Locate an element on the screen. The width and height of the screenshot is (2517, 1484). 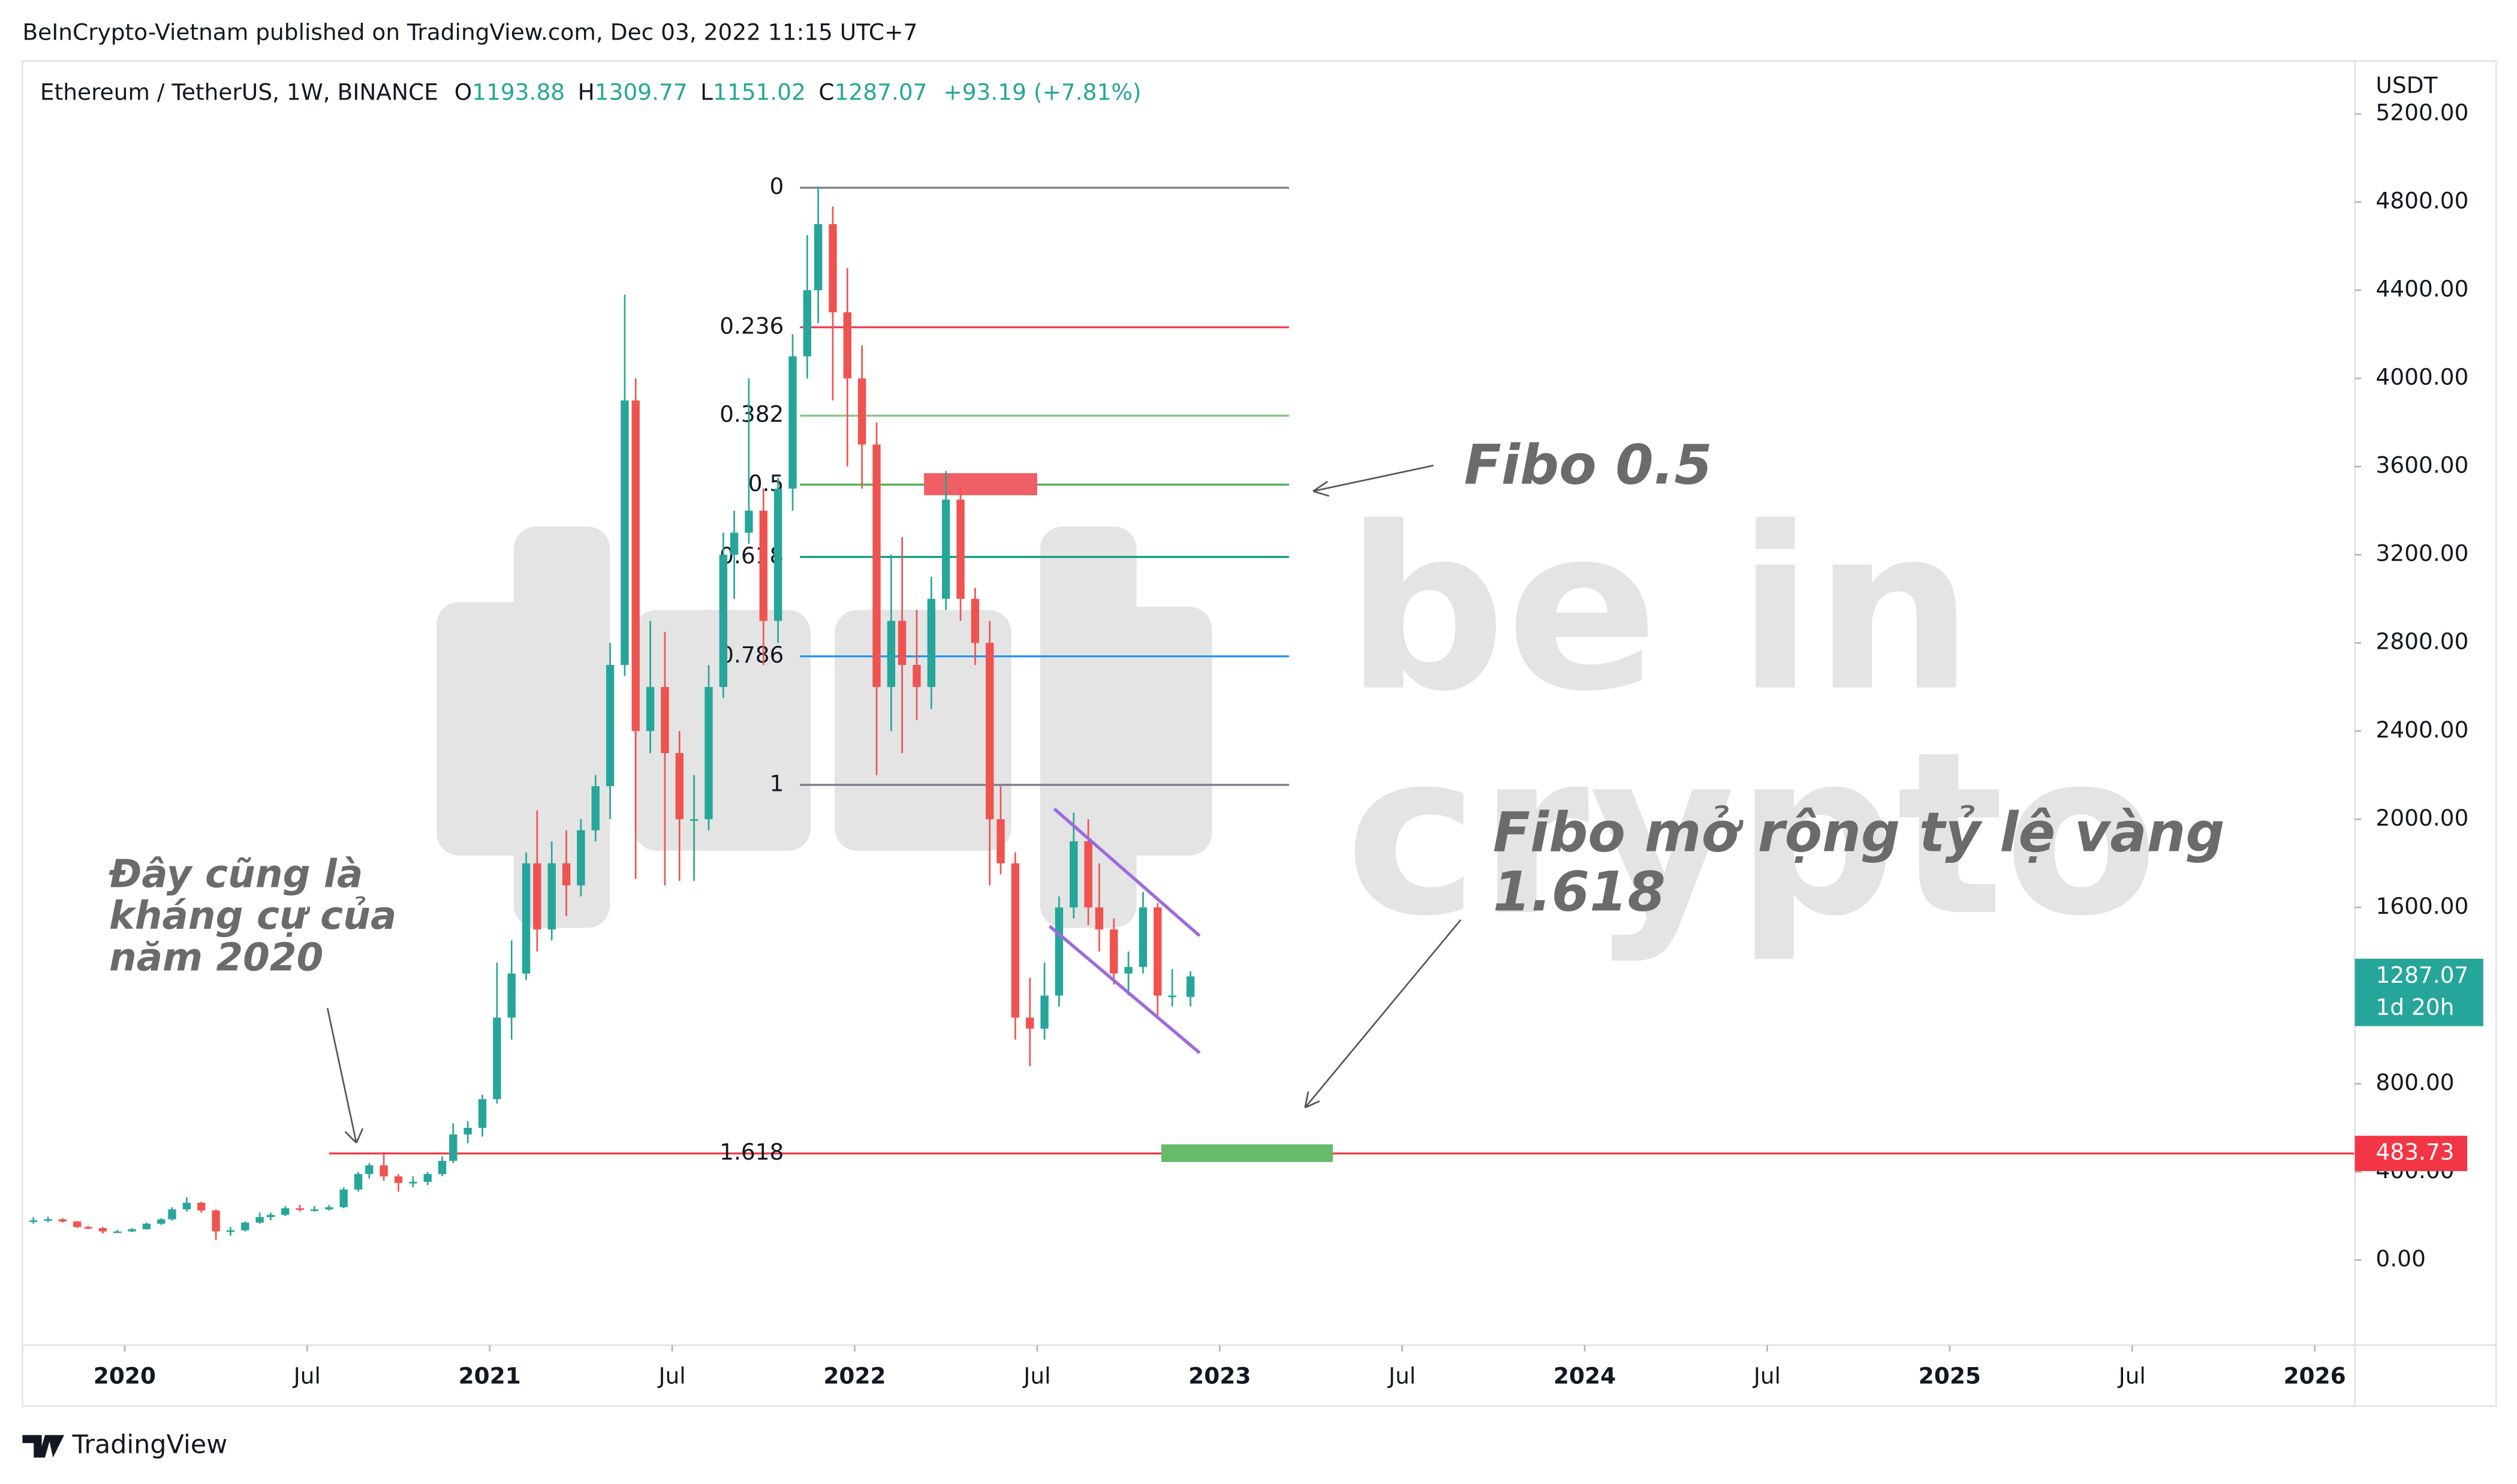
fib-label: 0.786 is located at coordinates (752, 655).